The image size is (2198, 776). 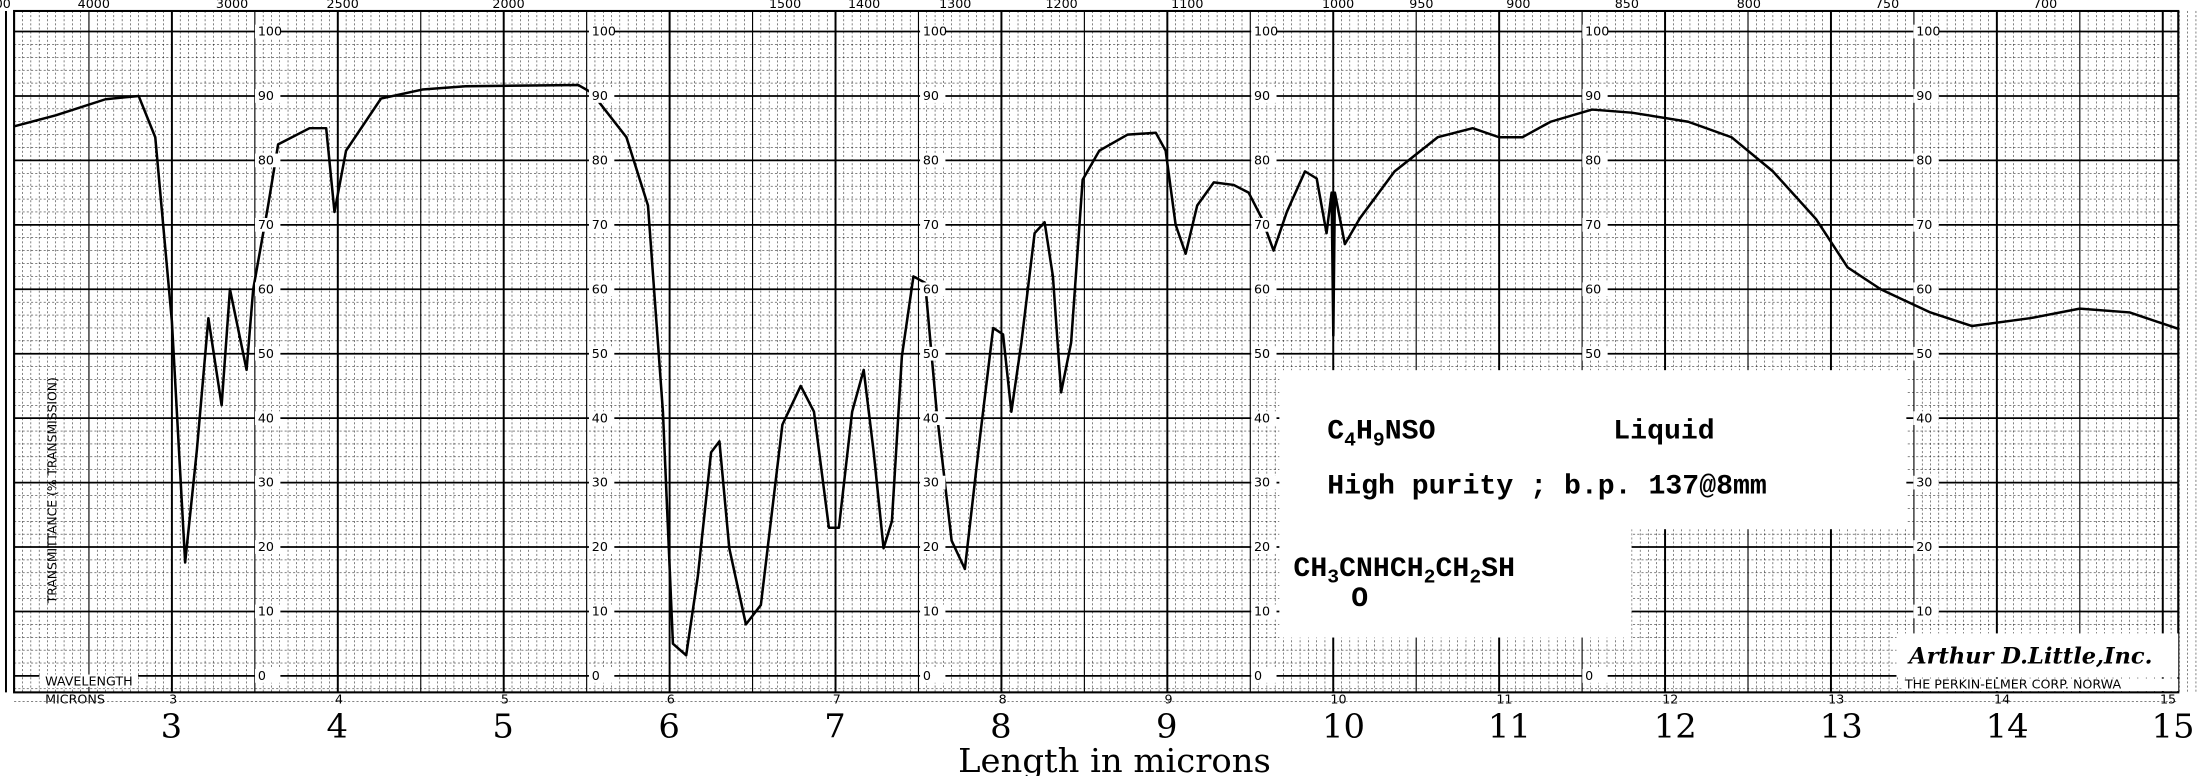 What do you see at coordinates (1114, 758) in the screenshot?
I see `x-axis-title: Length in microns` at bounding box center [1114, 758].